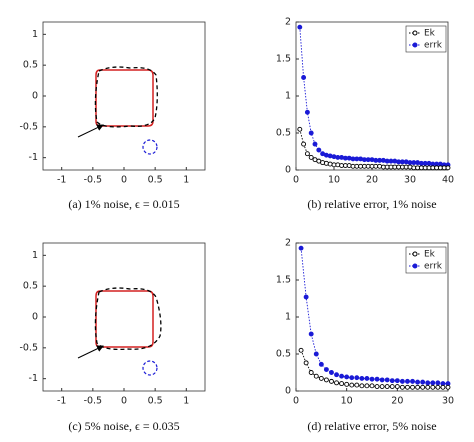  Describe the element at coordinates (288, 22) in the screenshot. I see `y-tick-label: 2` at that location.